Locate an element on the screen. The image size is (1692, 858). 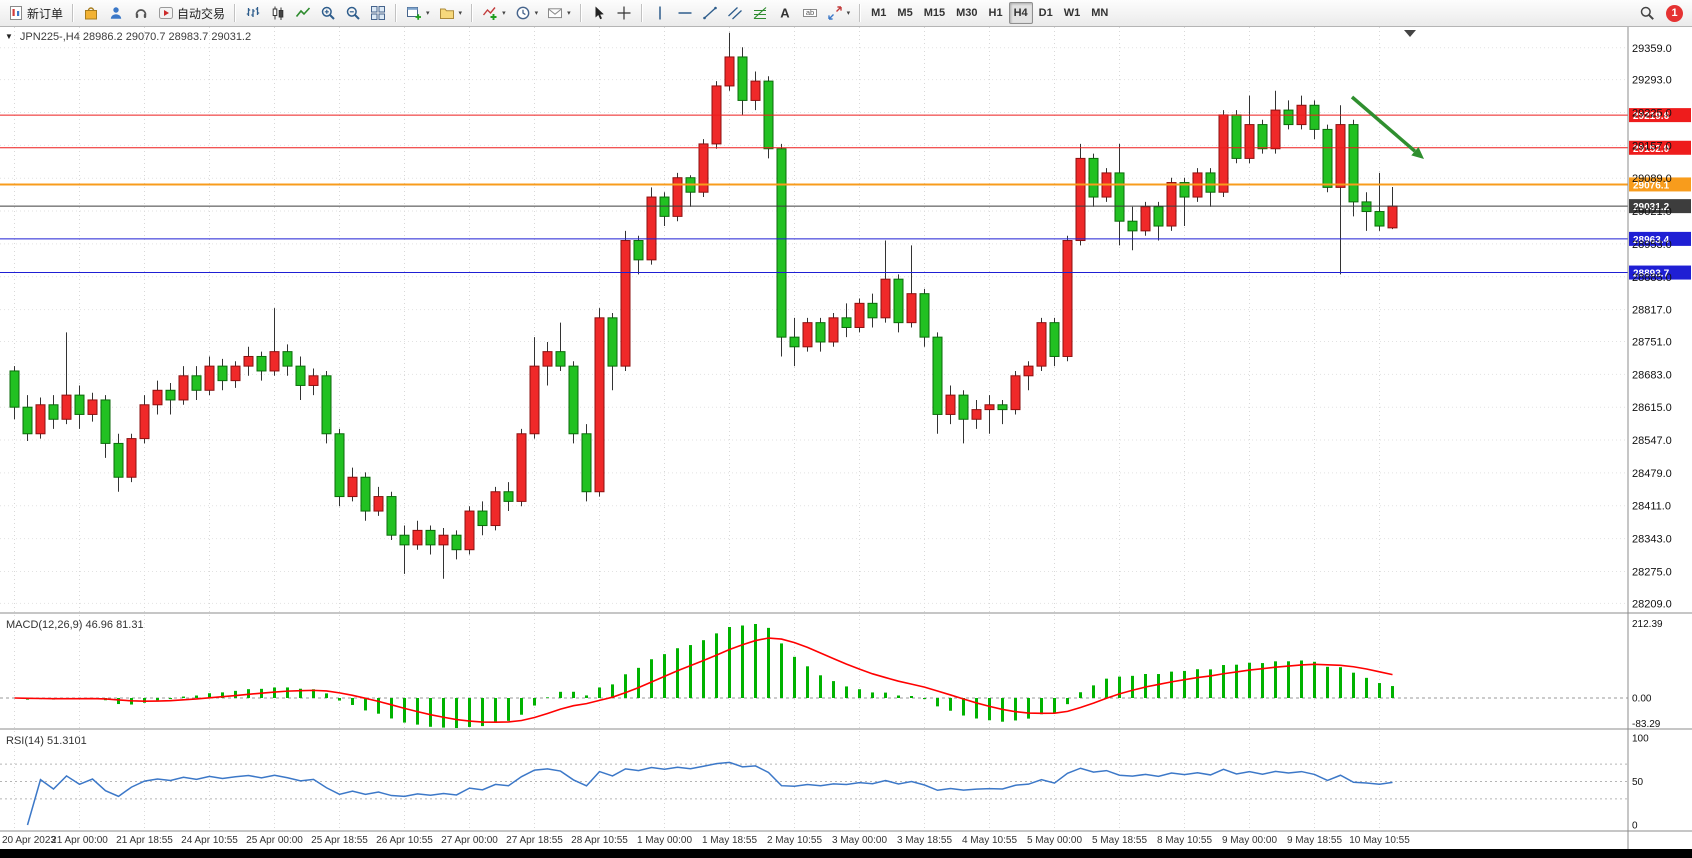
new-order-icon is located at coordinates (16, 13).